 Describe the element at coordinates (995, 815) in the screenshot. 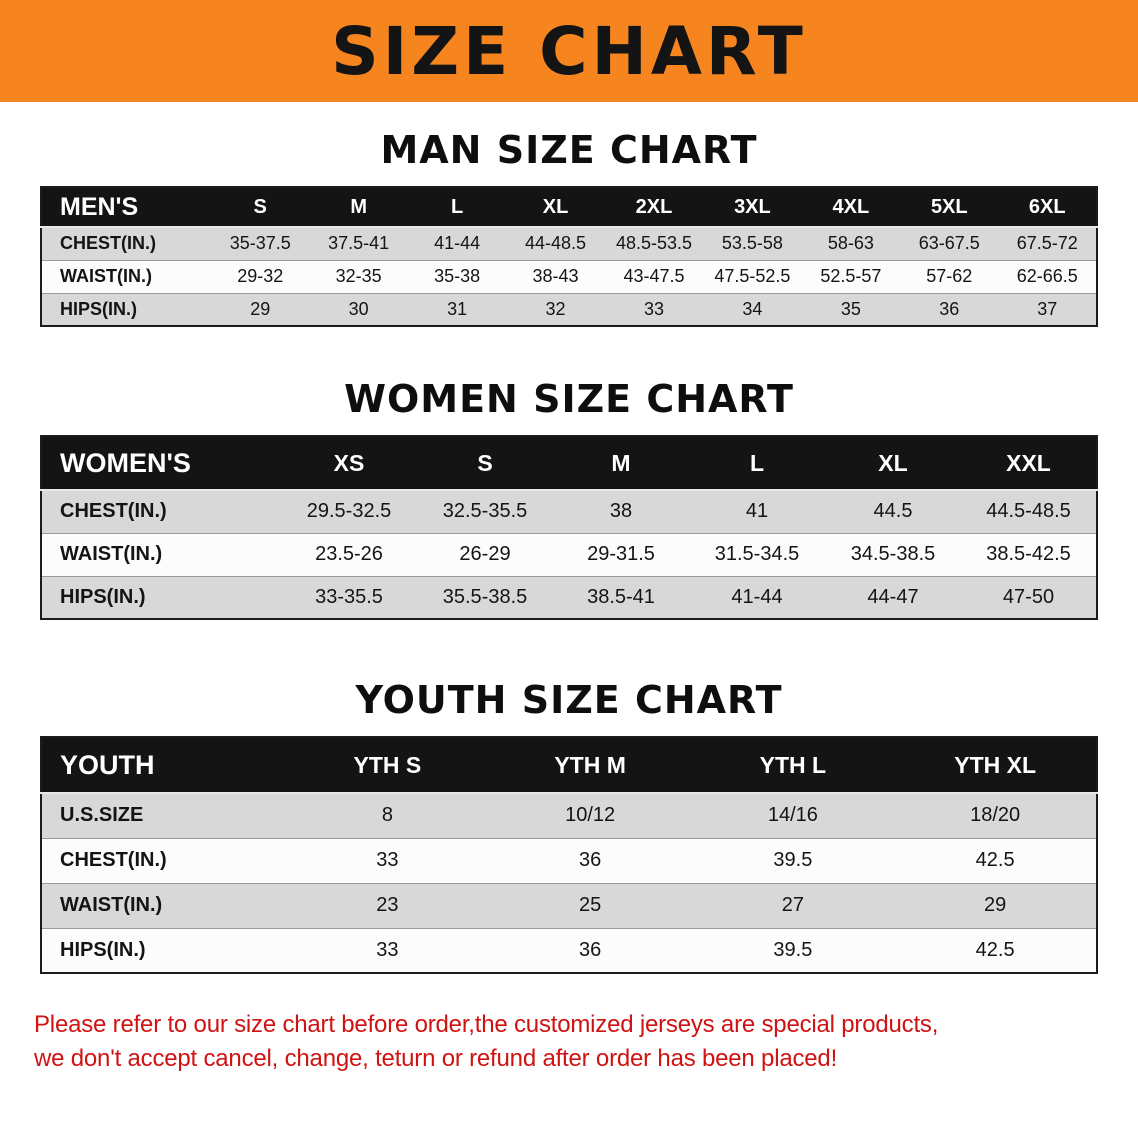

I see `cell-value: 18/20` at that location.